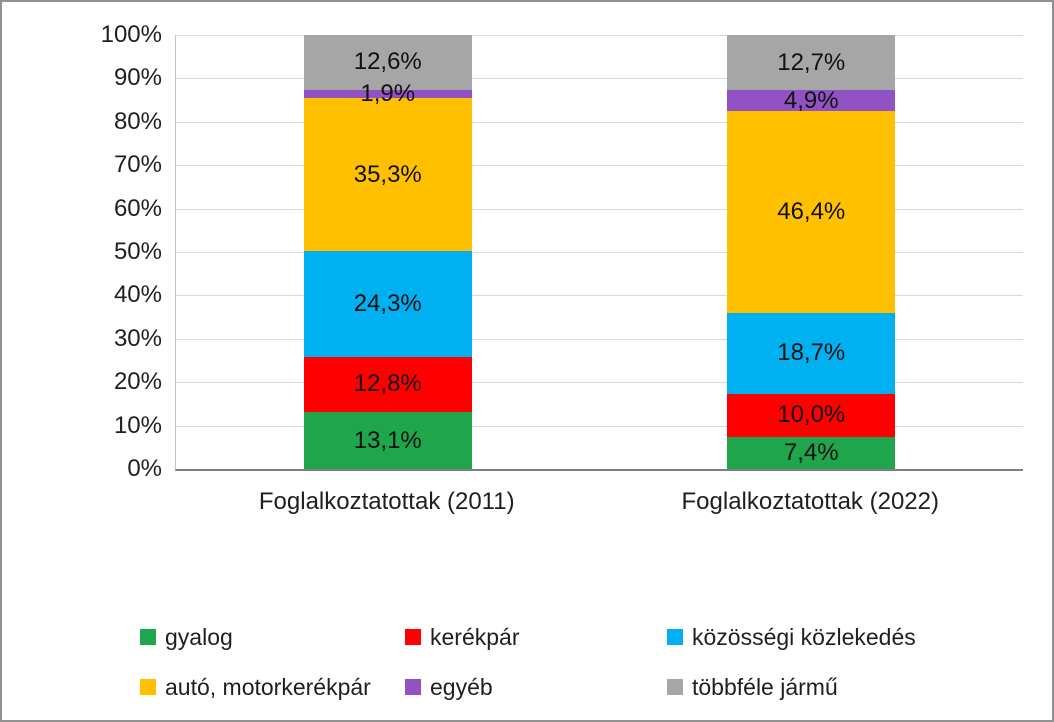 The height and width of the screenshot is (722, 1054). I want to click on y-axis-tick-20%: 20%, so click(137, 382).